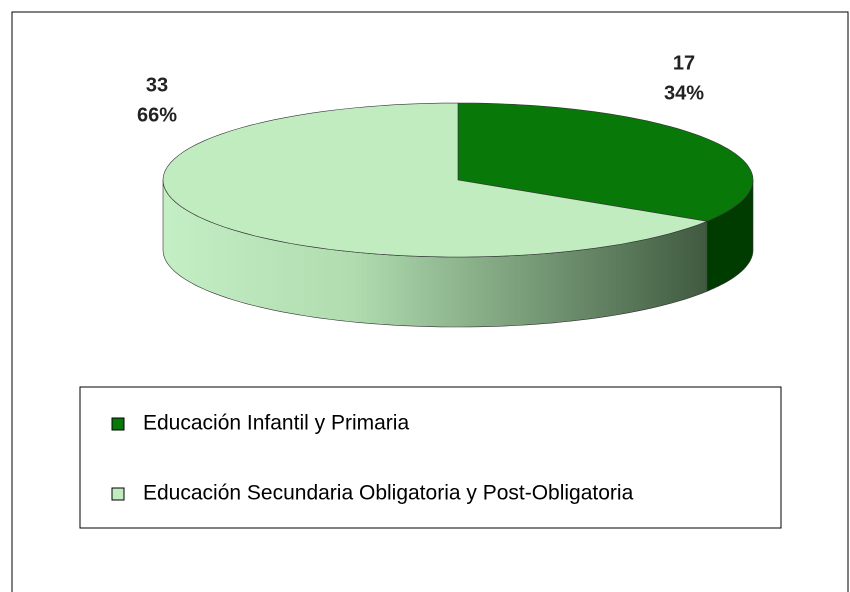 The width and height of the screenshot is (850, 592). I want to click on slice, so click(605, 162).